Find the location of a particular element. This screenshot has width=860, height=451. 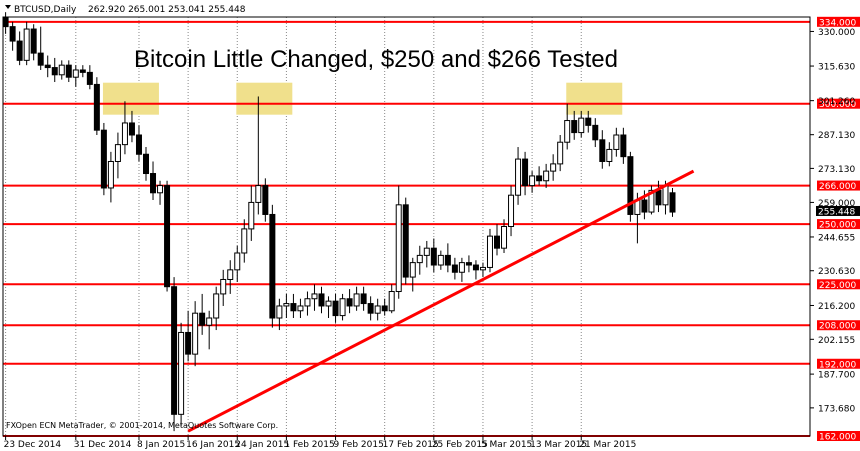

level-label: 250.000 is located at coordinates (837, 226).